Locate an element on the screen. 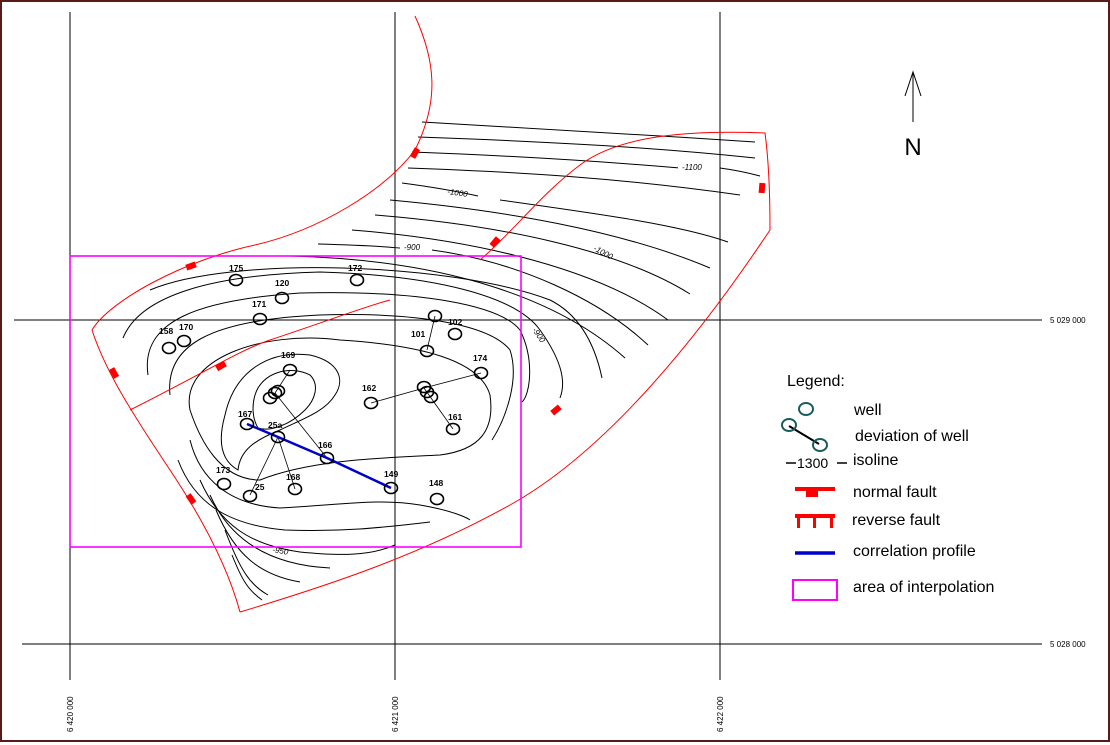 This screenshot has height=745, width=1110. legend-isoline-value: 1300 is located at coordinates (812, 463).